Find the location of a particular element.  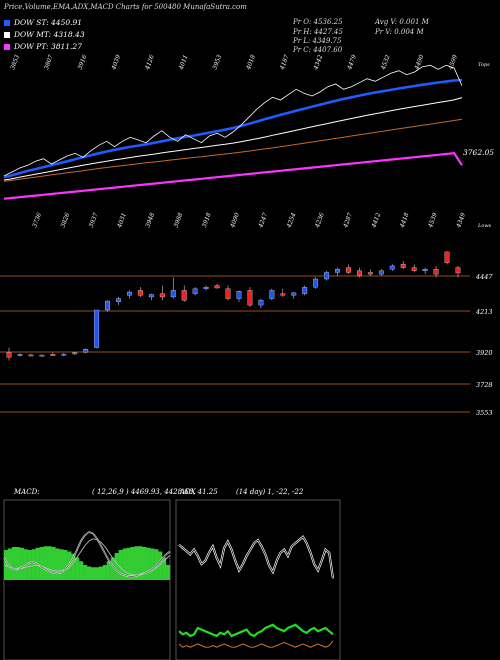

stat-pr-h: Pr H: 4427.45 is located at coordinates (318, 32).